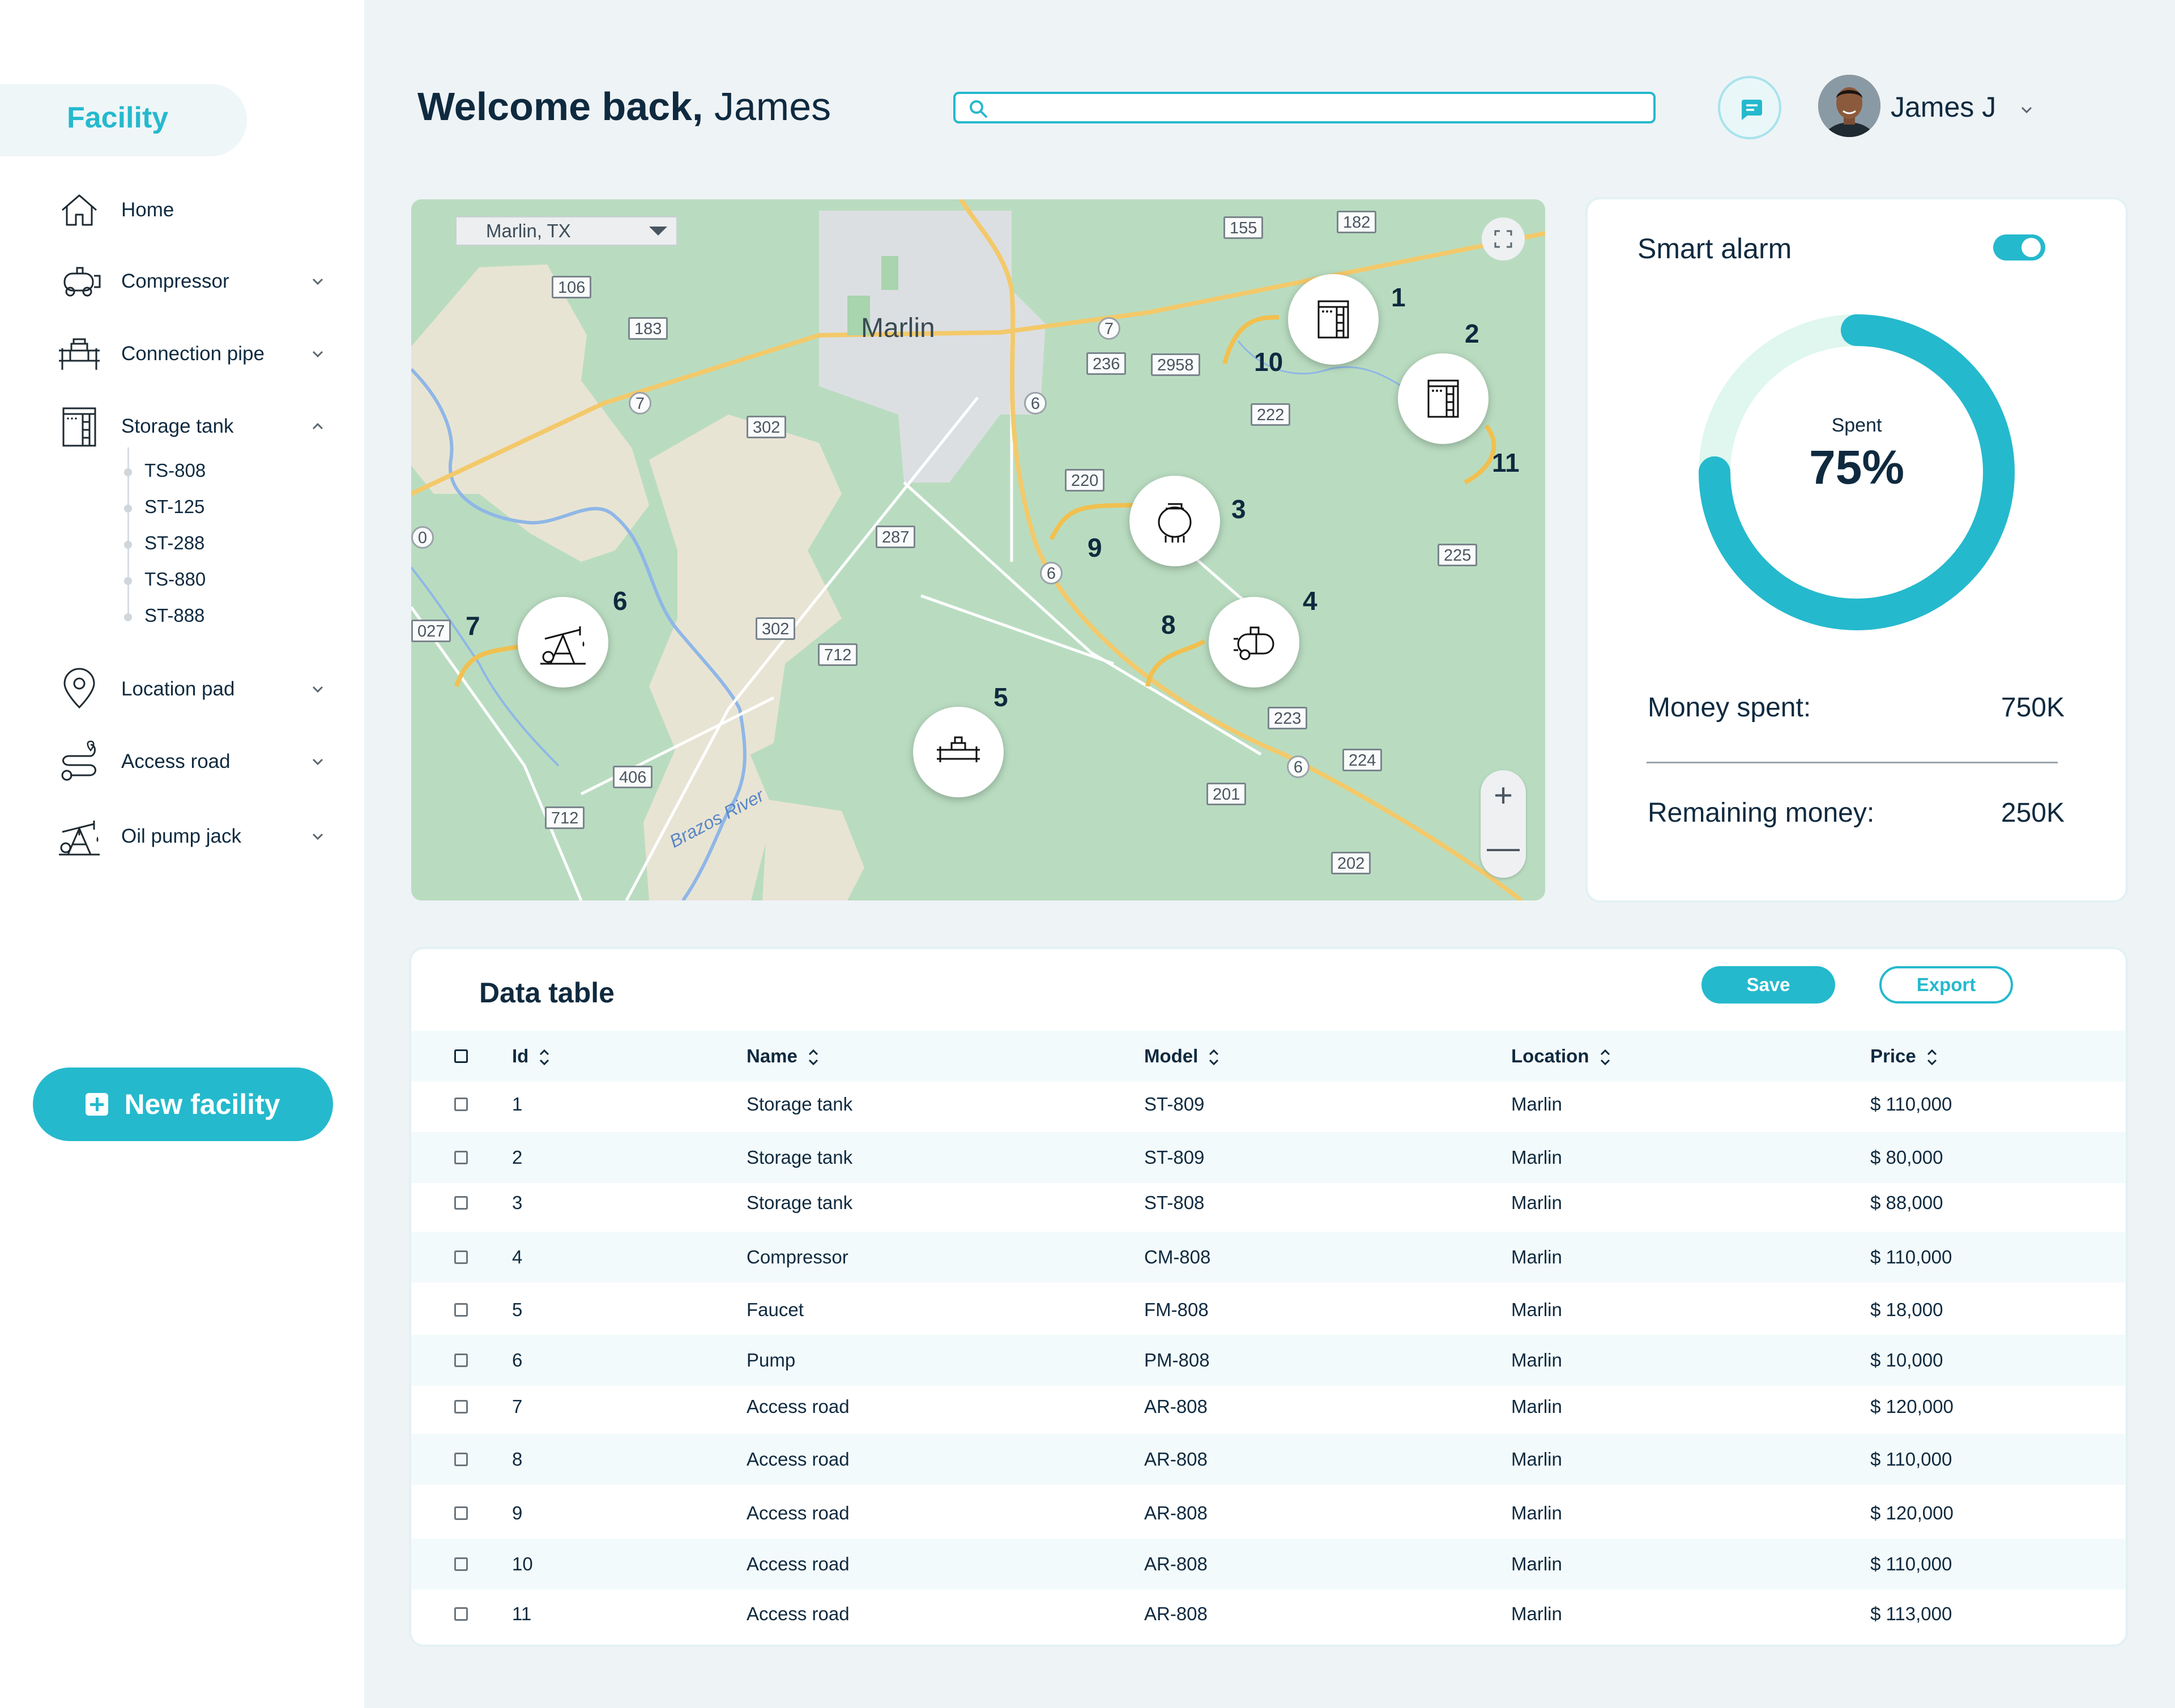  I want to click on column-header-id: Id, so click(531, 1056).